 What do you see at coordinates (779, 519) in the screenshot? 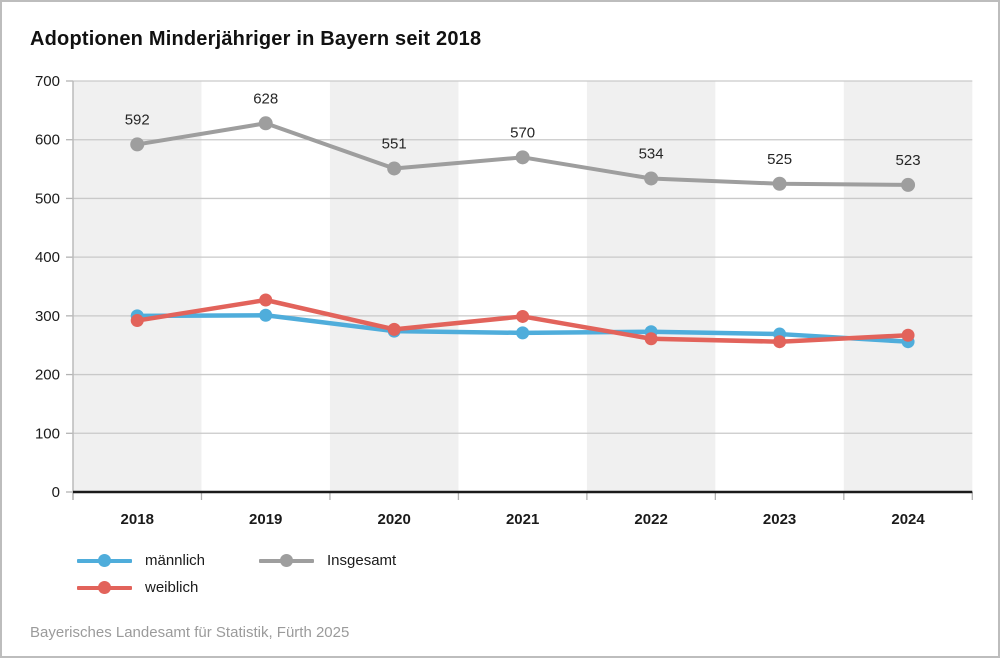
I see `x-tick-label: 2023` at bounding box center [779, 519].